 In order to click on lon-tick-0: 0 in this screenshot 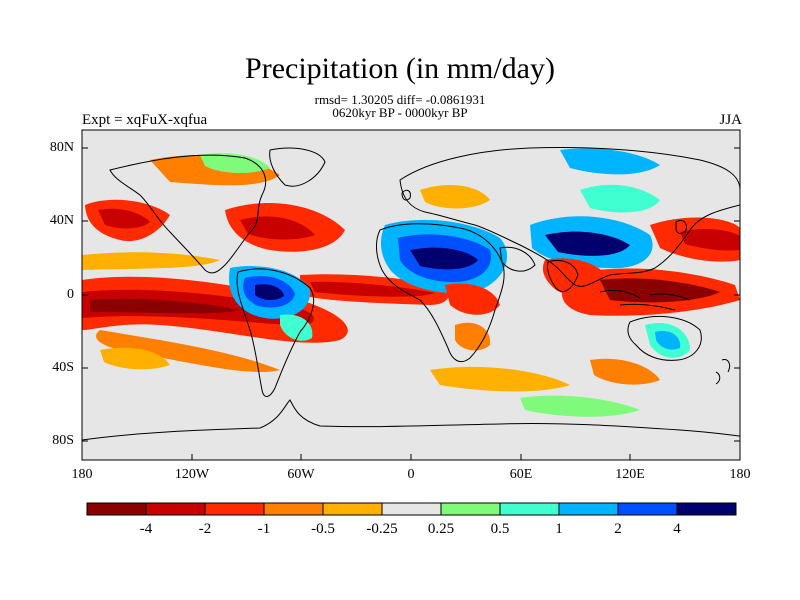, I will do `click(411, 474)`.